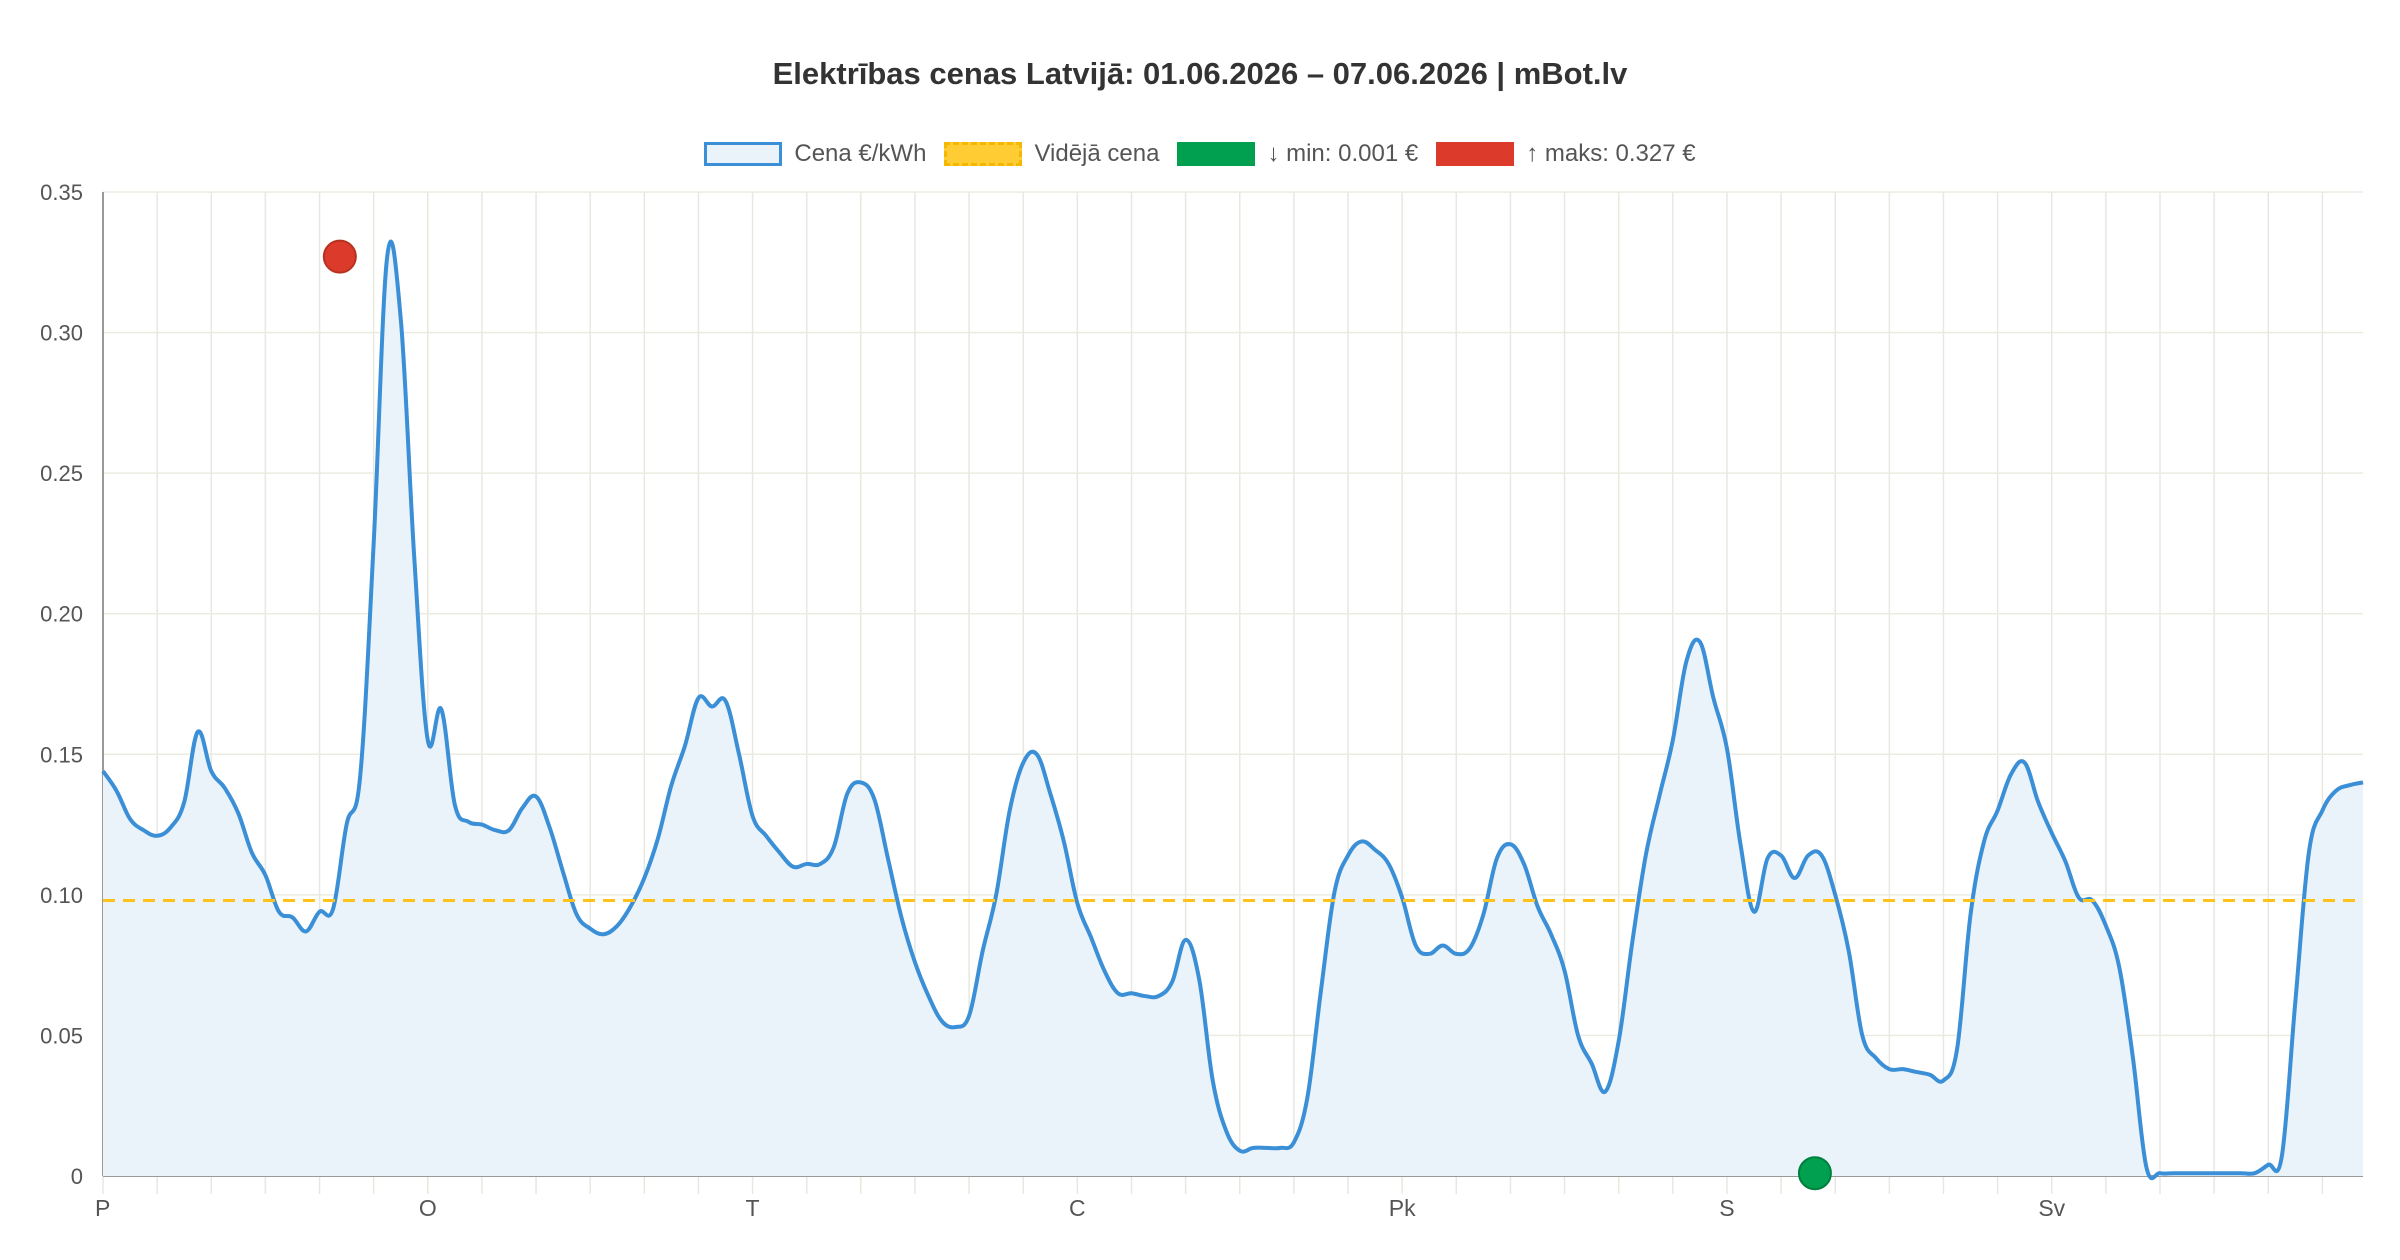 The width and height of the screenshot is (2400, 1260). What do you see at coordinates (77, 1176) in the screenshot?
I see `y-tick-label: 0` at bounding box center [77, 1176].